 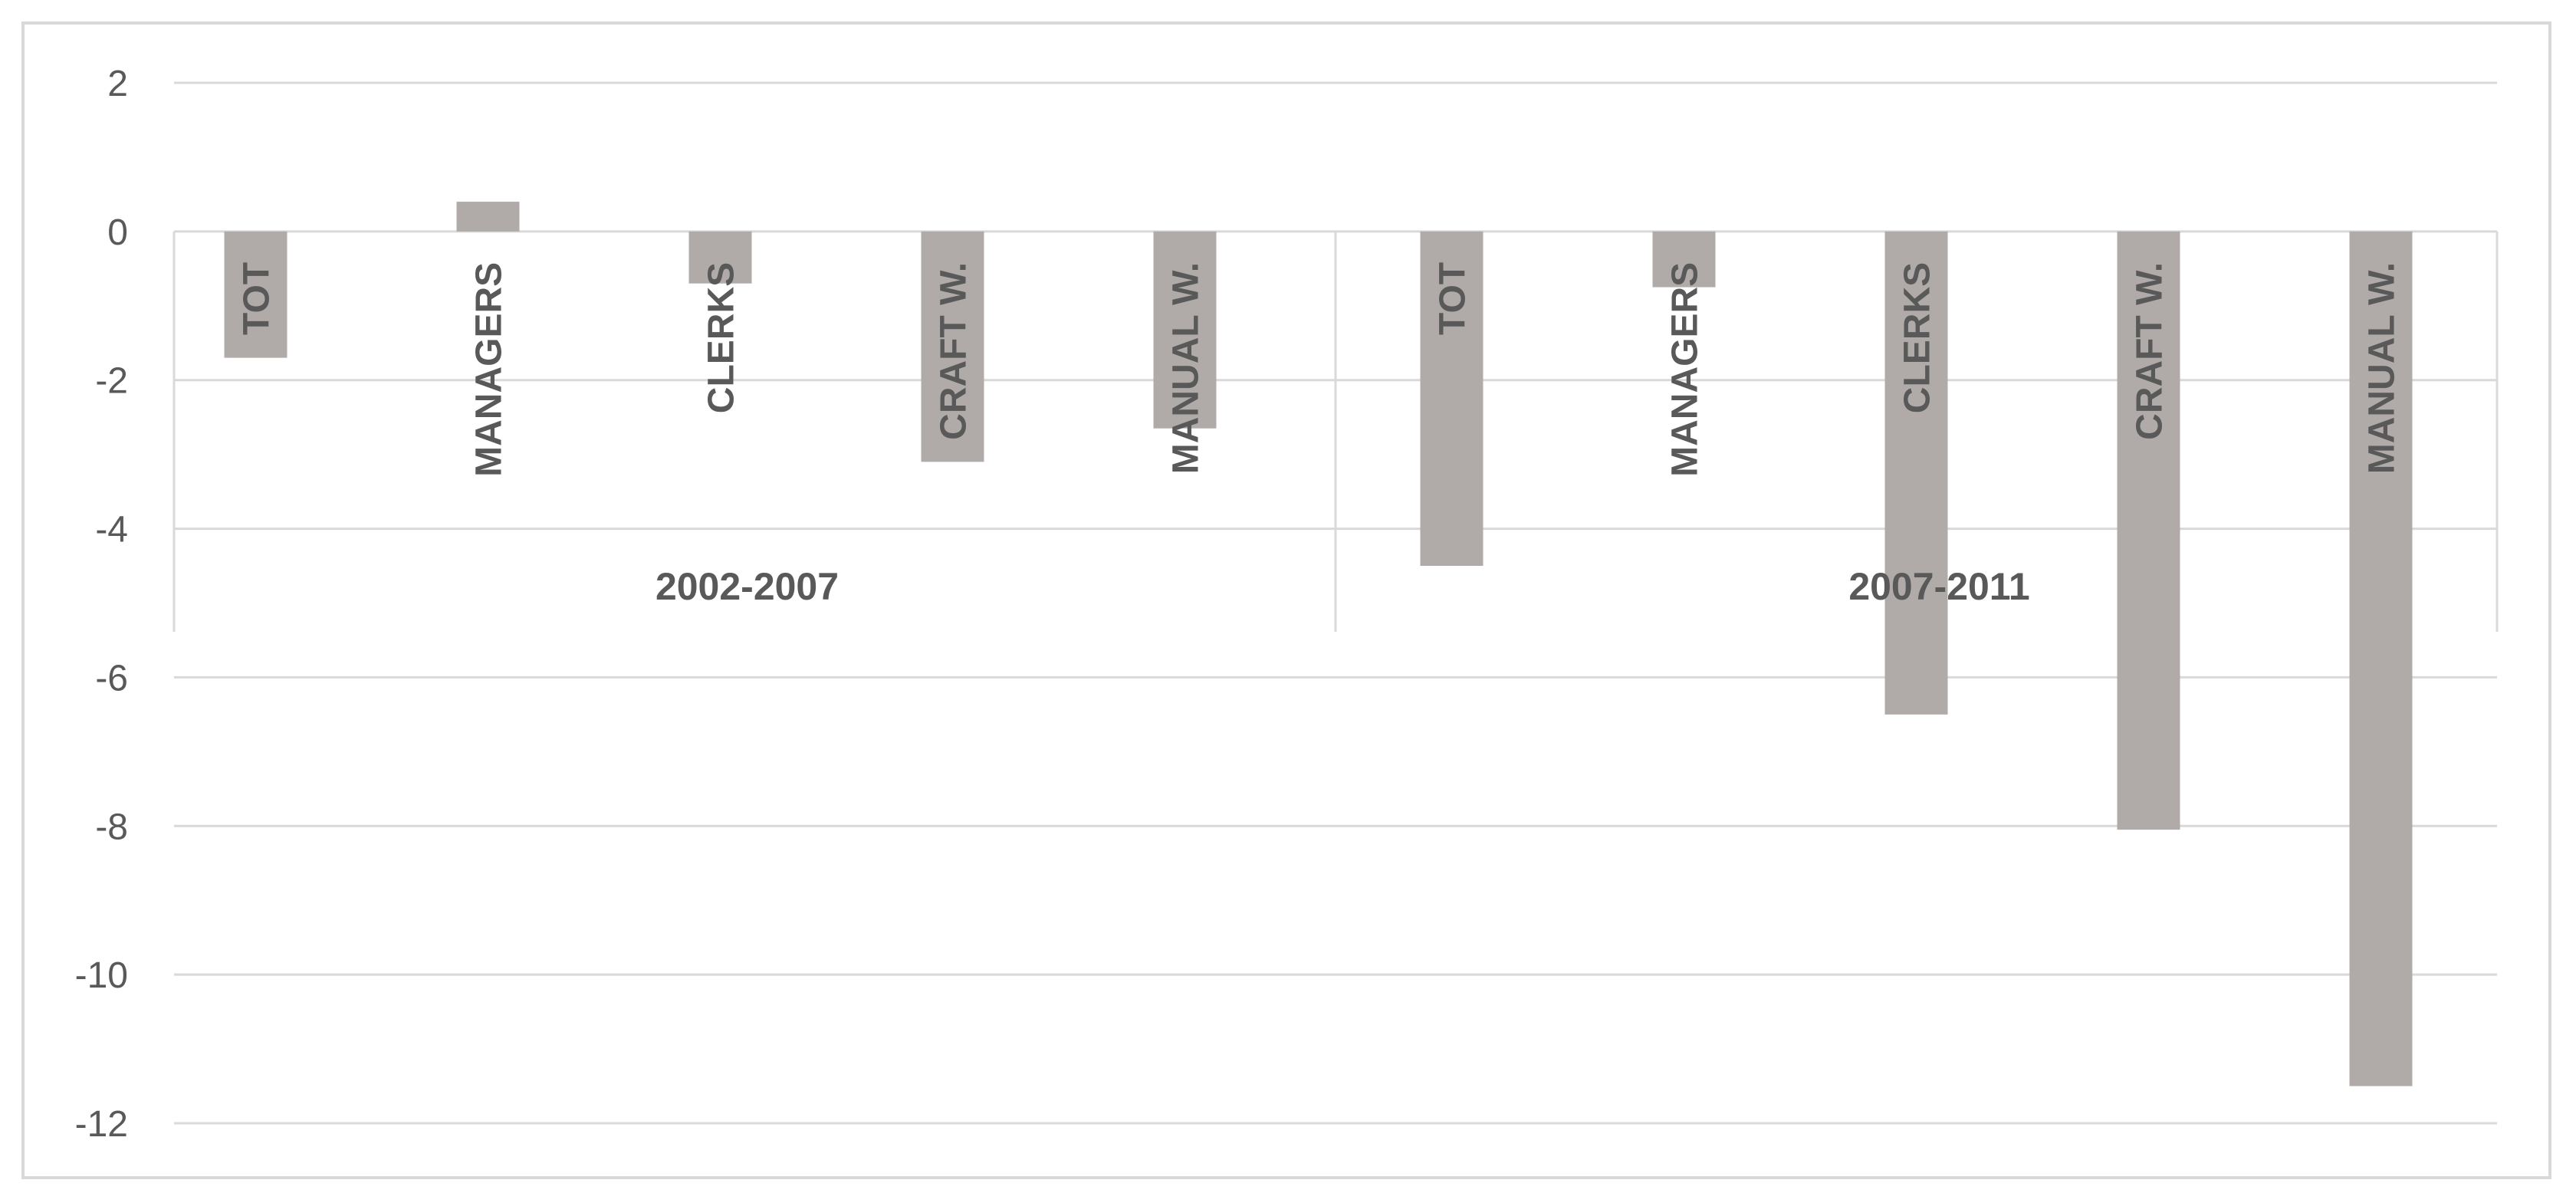 I want to click on y-tick-label: -12, so click(x=102, y=1124).